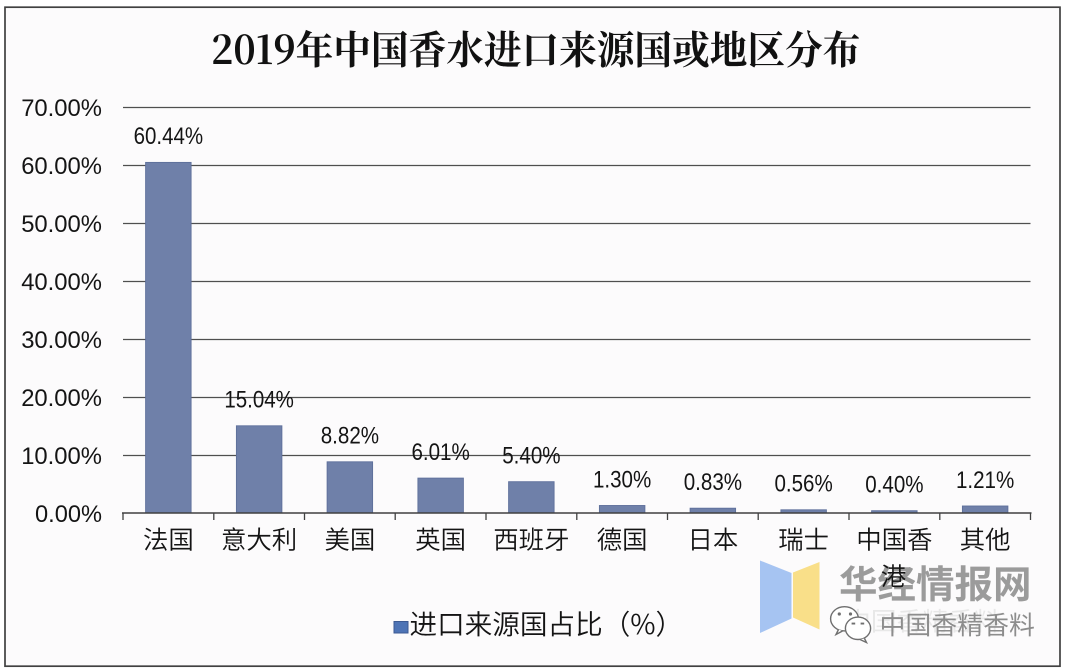  What do you see at coordinates (68, 514) in the screenshot?
I see `svg-text: 0.00%` at bounding box center [68, 514].